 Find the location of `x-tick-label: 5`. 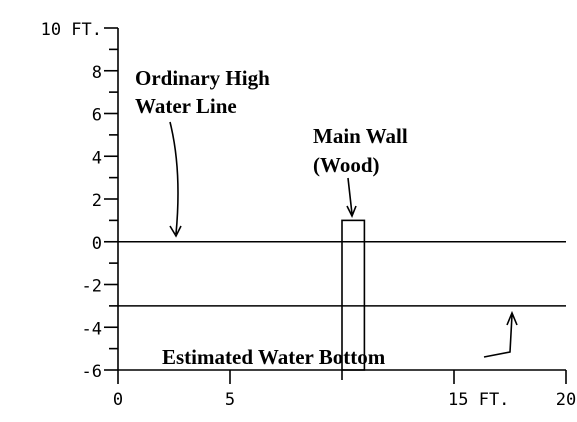

x-tick-label: 5 is located at coordinates (230, 400).